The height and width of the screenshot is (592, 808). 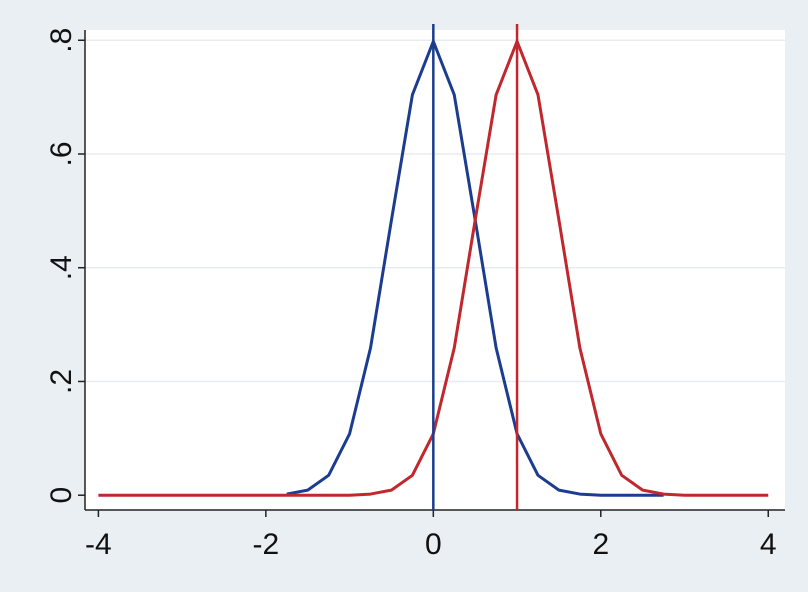 I want to click on x-tick-label: 4, so click(x=768, y=544).